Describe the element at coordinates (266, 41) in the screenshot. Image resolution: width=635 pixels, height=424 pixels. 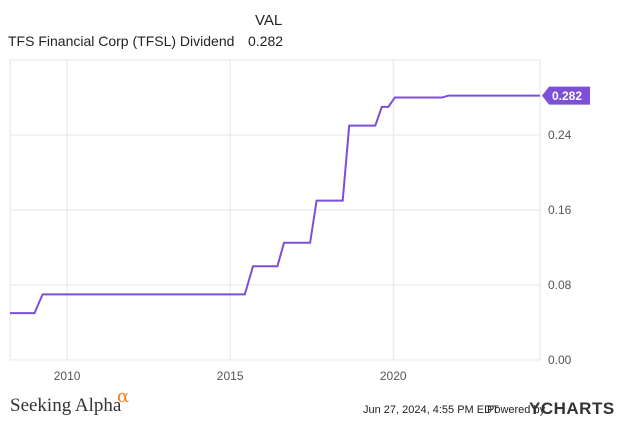
I see `legend-series-value: 0.282` at that location.